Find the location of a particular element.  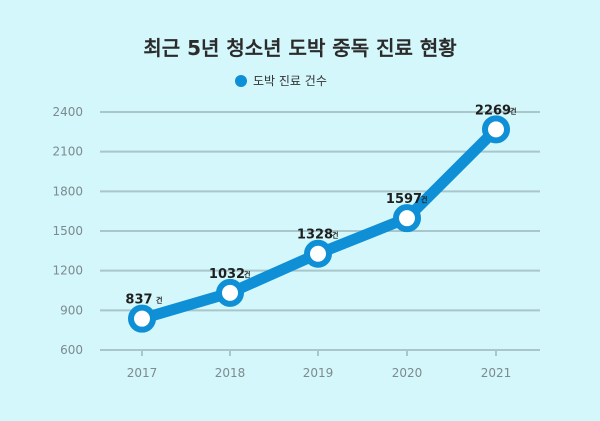

data-label: 2269 is located at coordinates (493, 110).